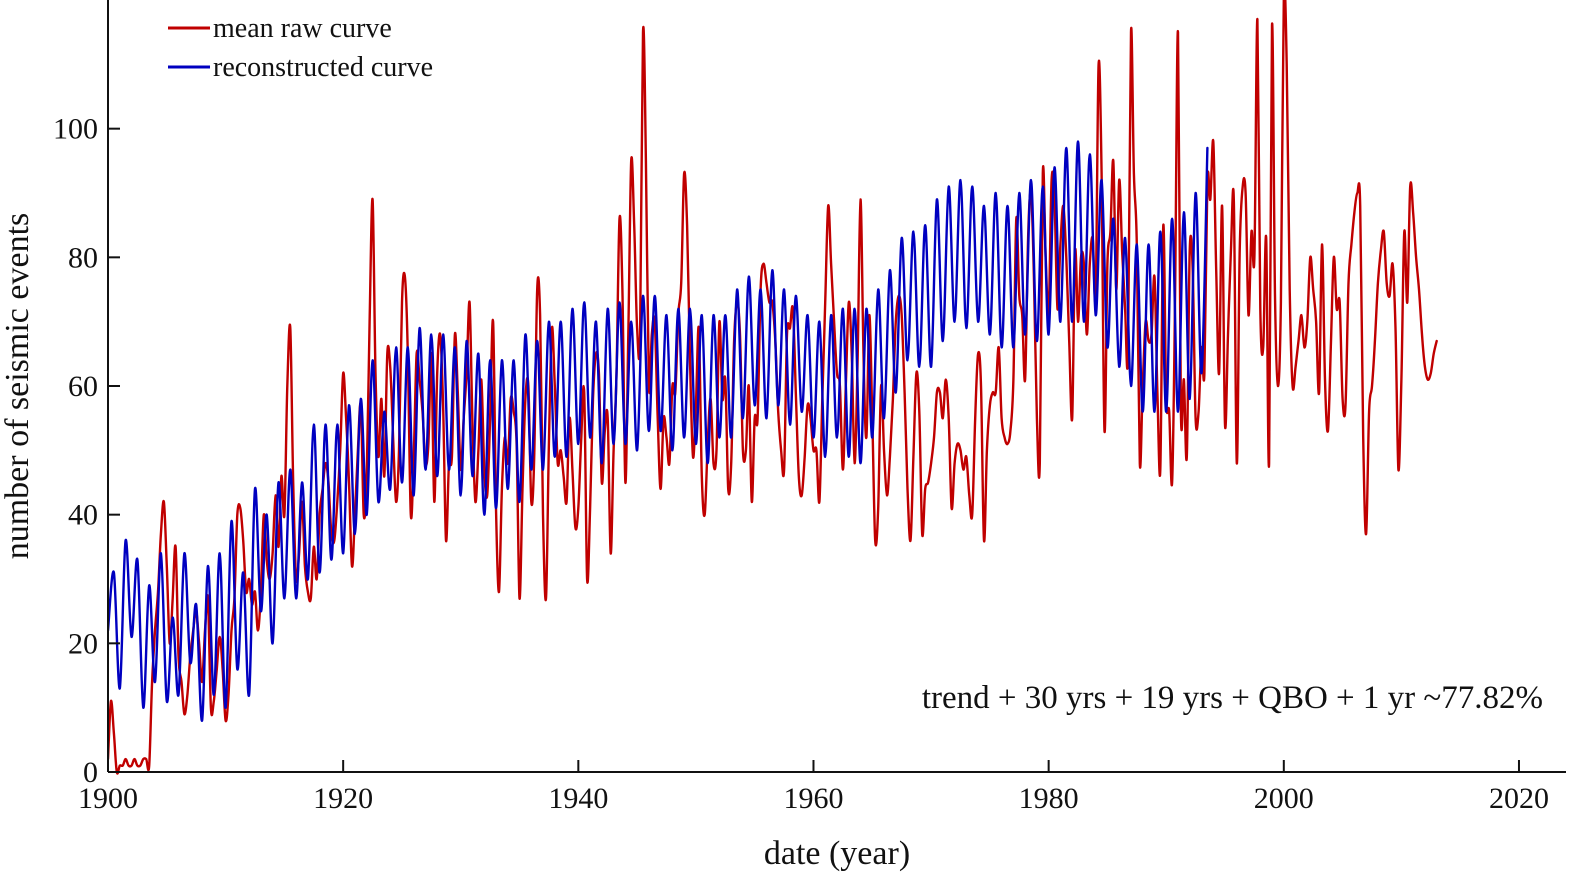 This screenshot has width=1576, height=877. I want to click on y-tick-label: 60, so click(83, 386).